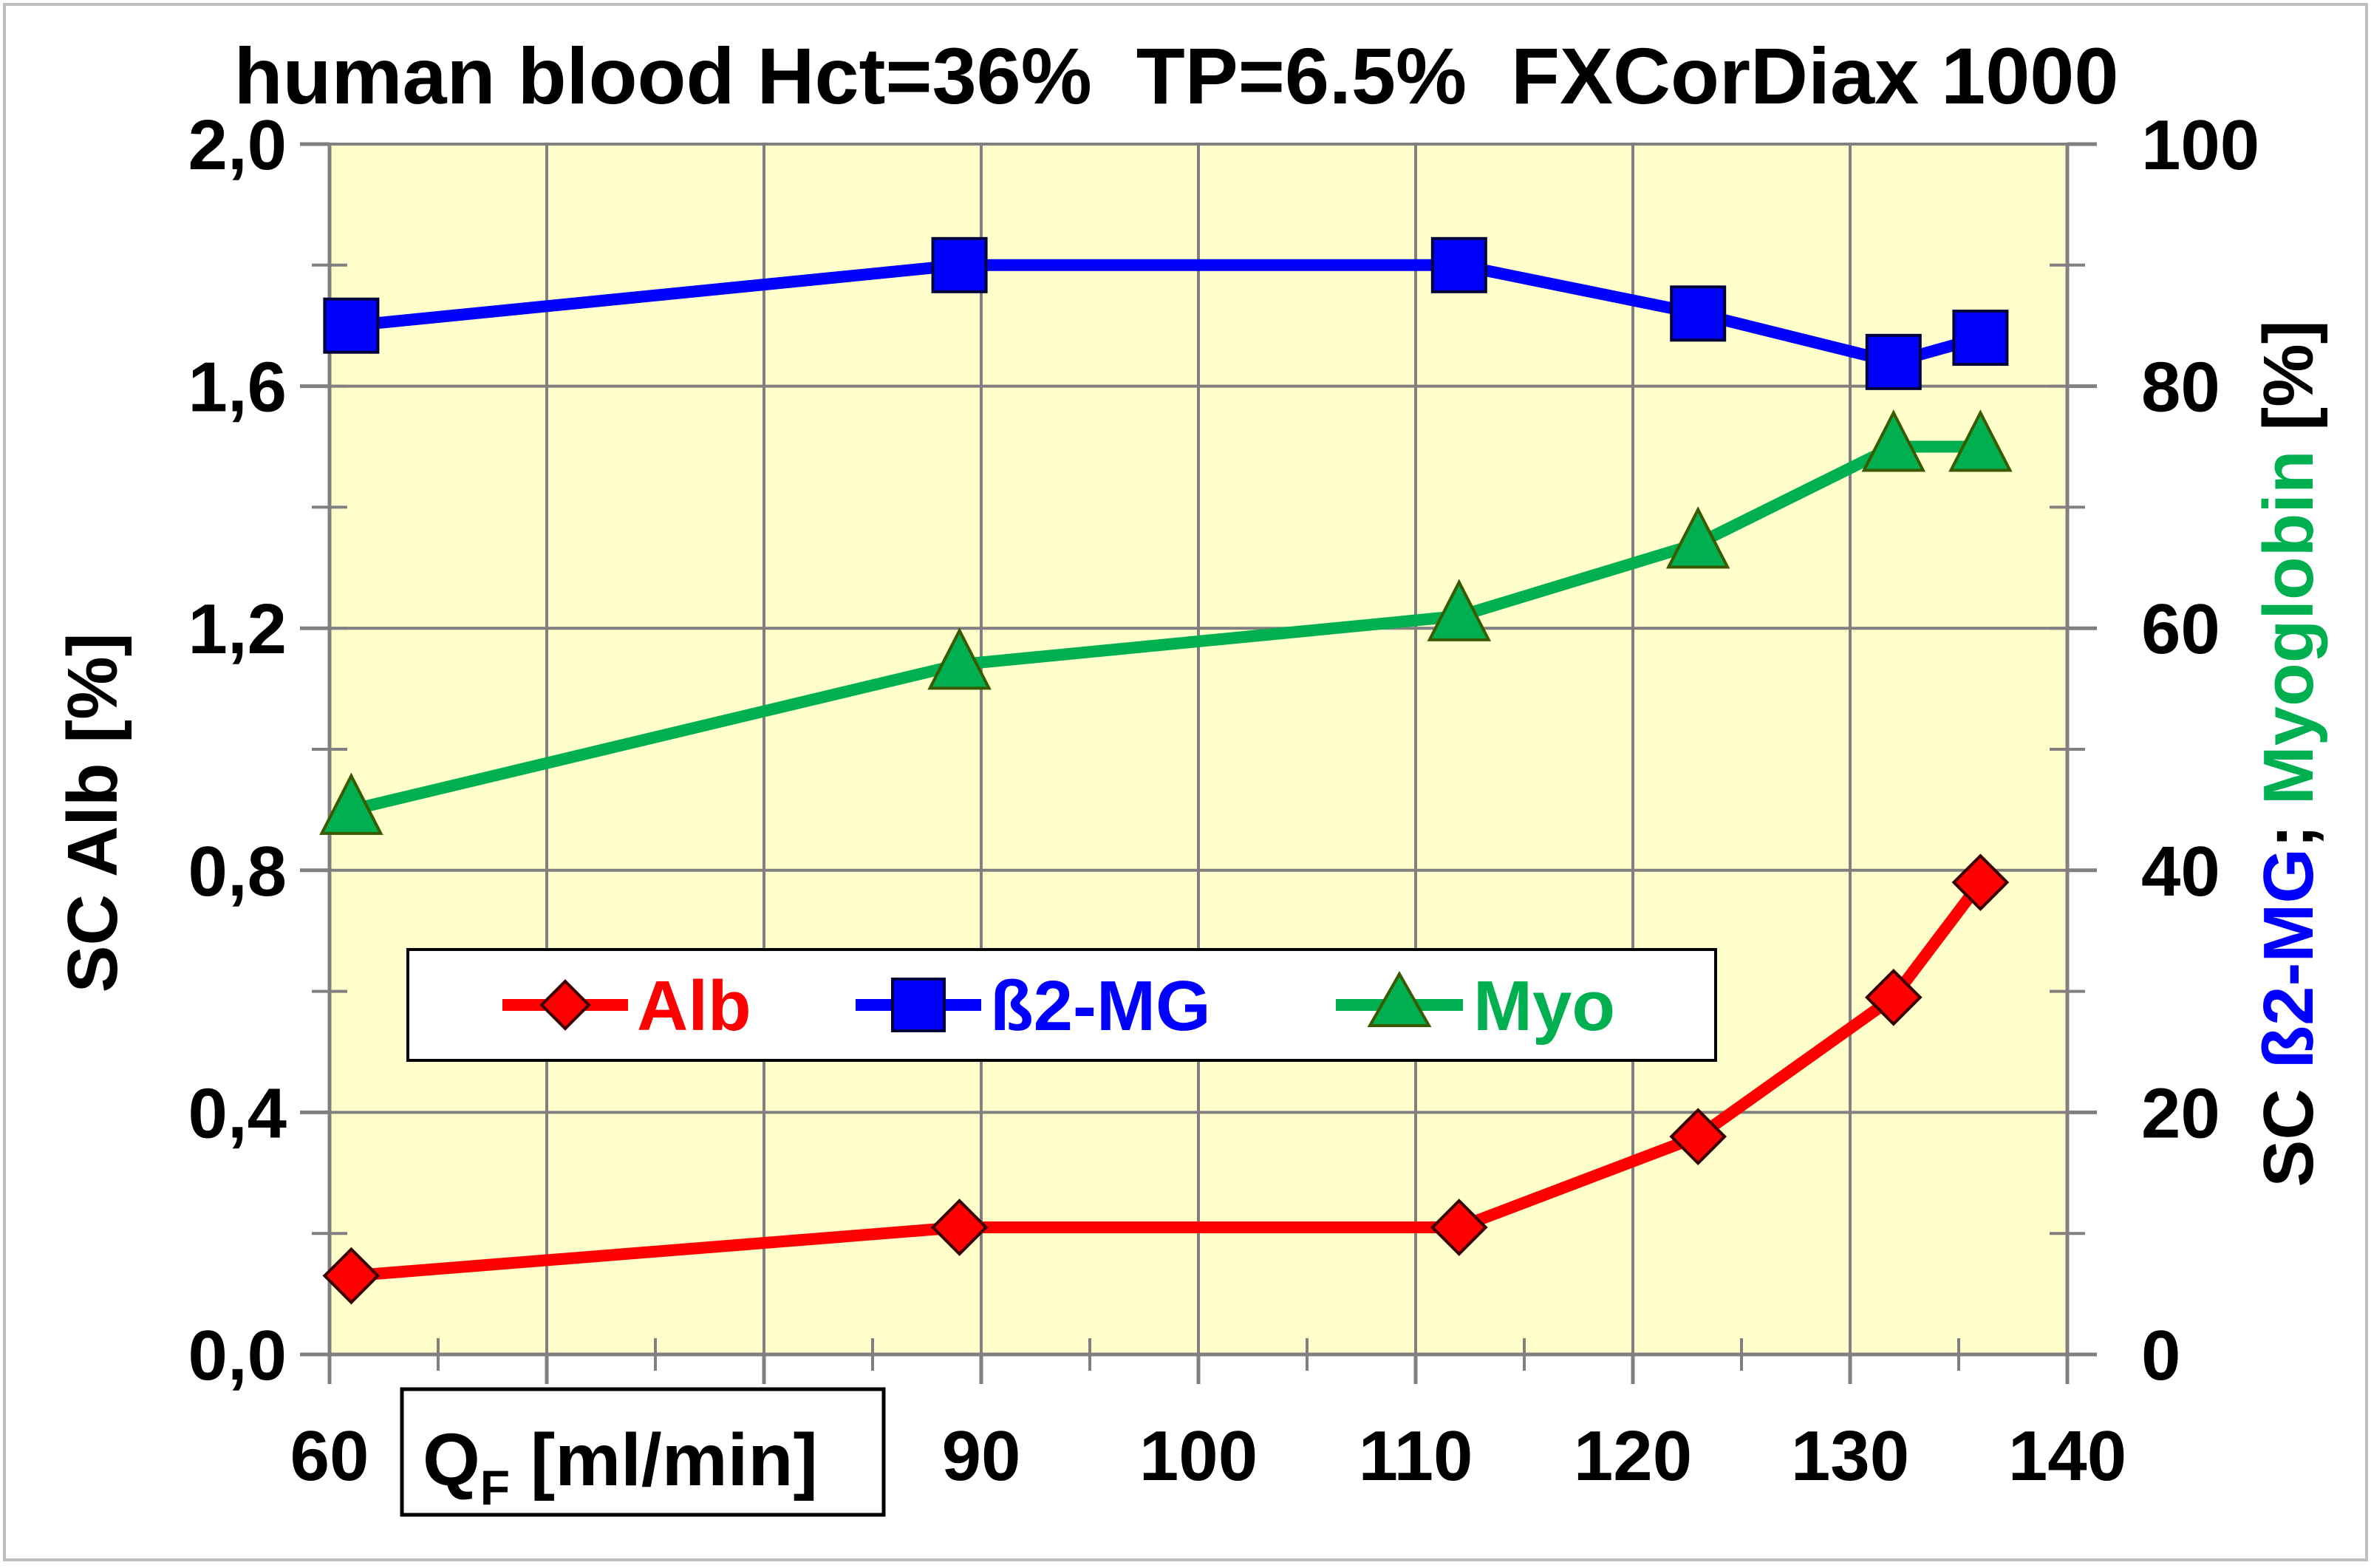 The image size is (2371, 1568). Describe the element at coordinates (565, 1005) in the screenshot. I see `legend-marker-alb` at that location.